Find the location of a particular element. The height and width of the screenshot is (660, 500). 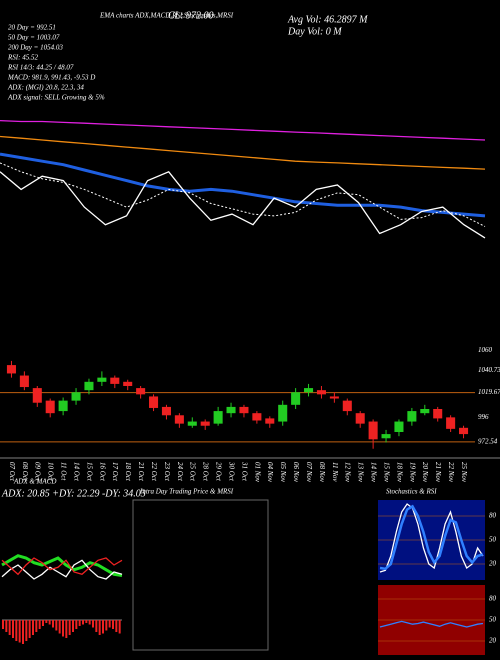

y-tick-label: 1040.73 is located at coordinates (489, 370).